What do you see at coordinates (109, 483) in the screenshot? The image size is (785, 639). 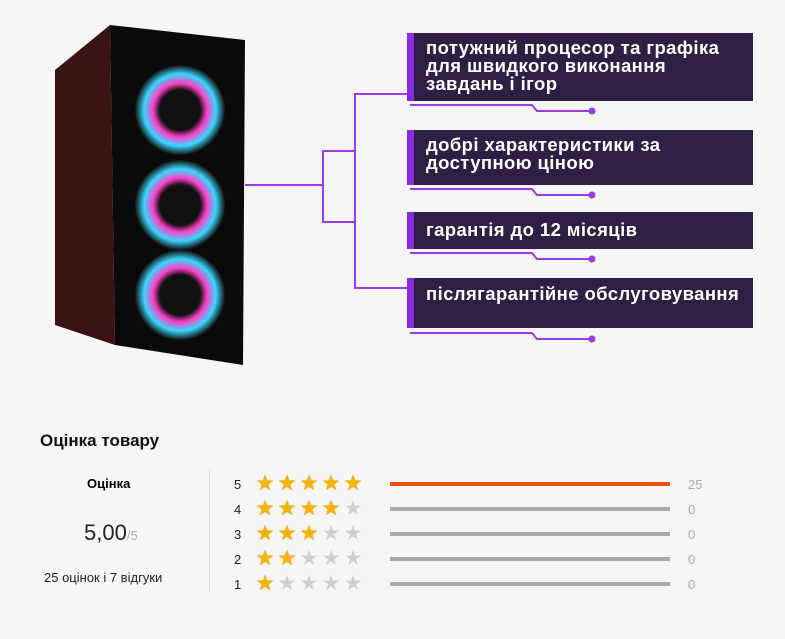 I see `rating-label: Оцінка` at bounding box center [109, 483].